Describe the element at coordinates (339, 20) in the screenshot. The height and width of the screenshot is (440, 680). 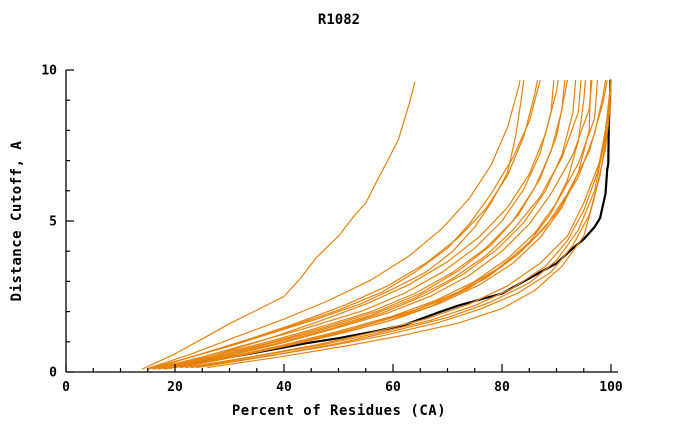
I see `chart-title: R1082` at that location.